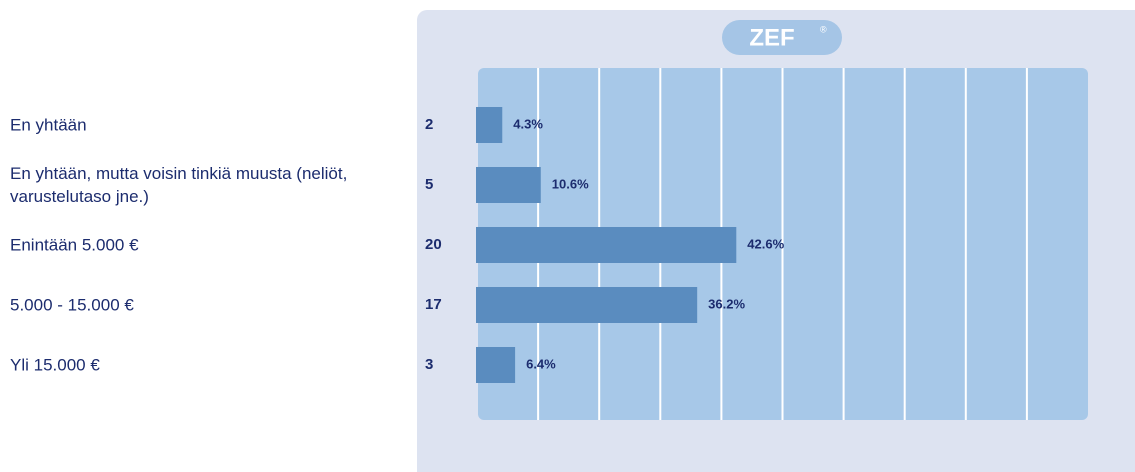 The width and height of the screenshot is (1135, 472). What do you see at coordinates (72, 305) in the screenshot?
I see `category-label: 5.000 - 15.000 €` at bounding box center [72, 305].